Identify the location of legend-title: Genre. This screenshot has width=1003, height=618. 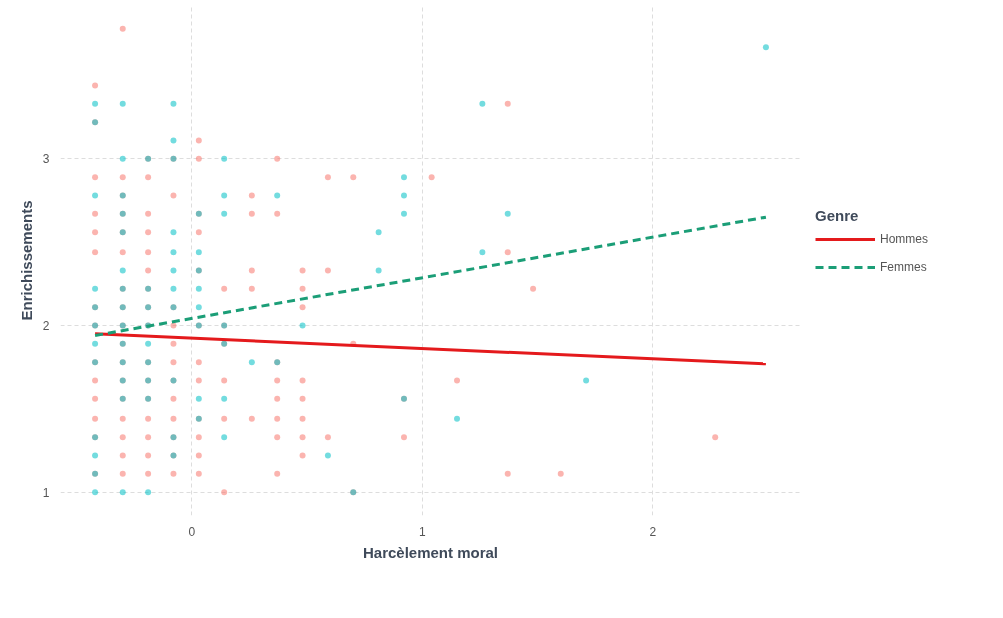
(837, 215).